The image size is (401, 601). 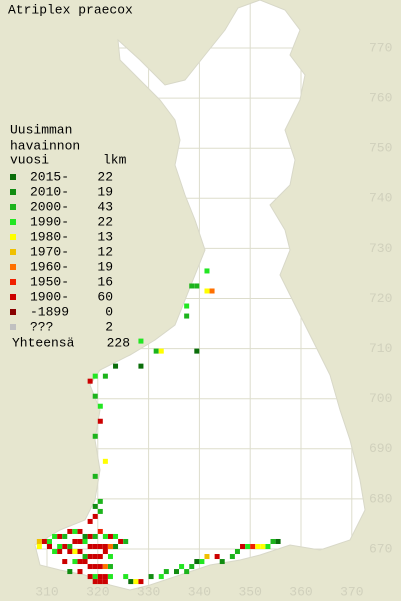 I want to click on y-label: 740, so click(x=380, y=198).